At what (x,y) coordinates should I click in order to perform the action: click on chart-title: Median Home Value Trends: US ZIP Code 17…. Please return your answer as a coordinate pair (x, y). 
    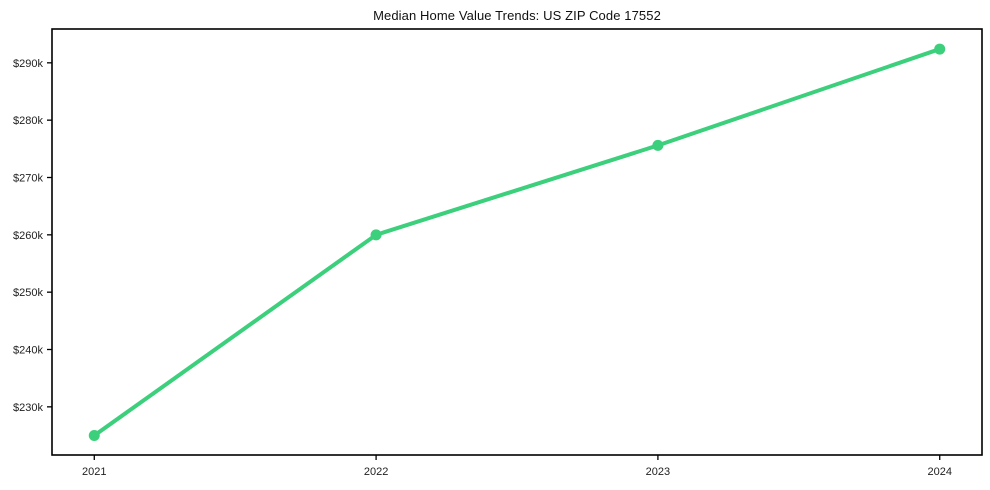
    Looking at the image, I should click on (517, 15).